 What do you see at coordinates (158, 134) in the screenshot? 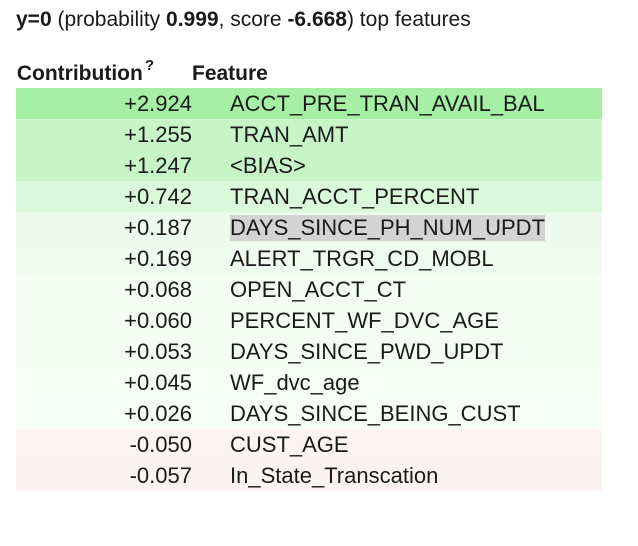
I see `contribution-value: +1.255` at bounding box center [158, 134].